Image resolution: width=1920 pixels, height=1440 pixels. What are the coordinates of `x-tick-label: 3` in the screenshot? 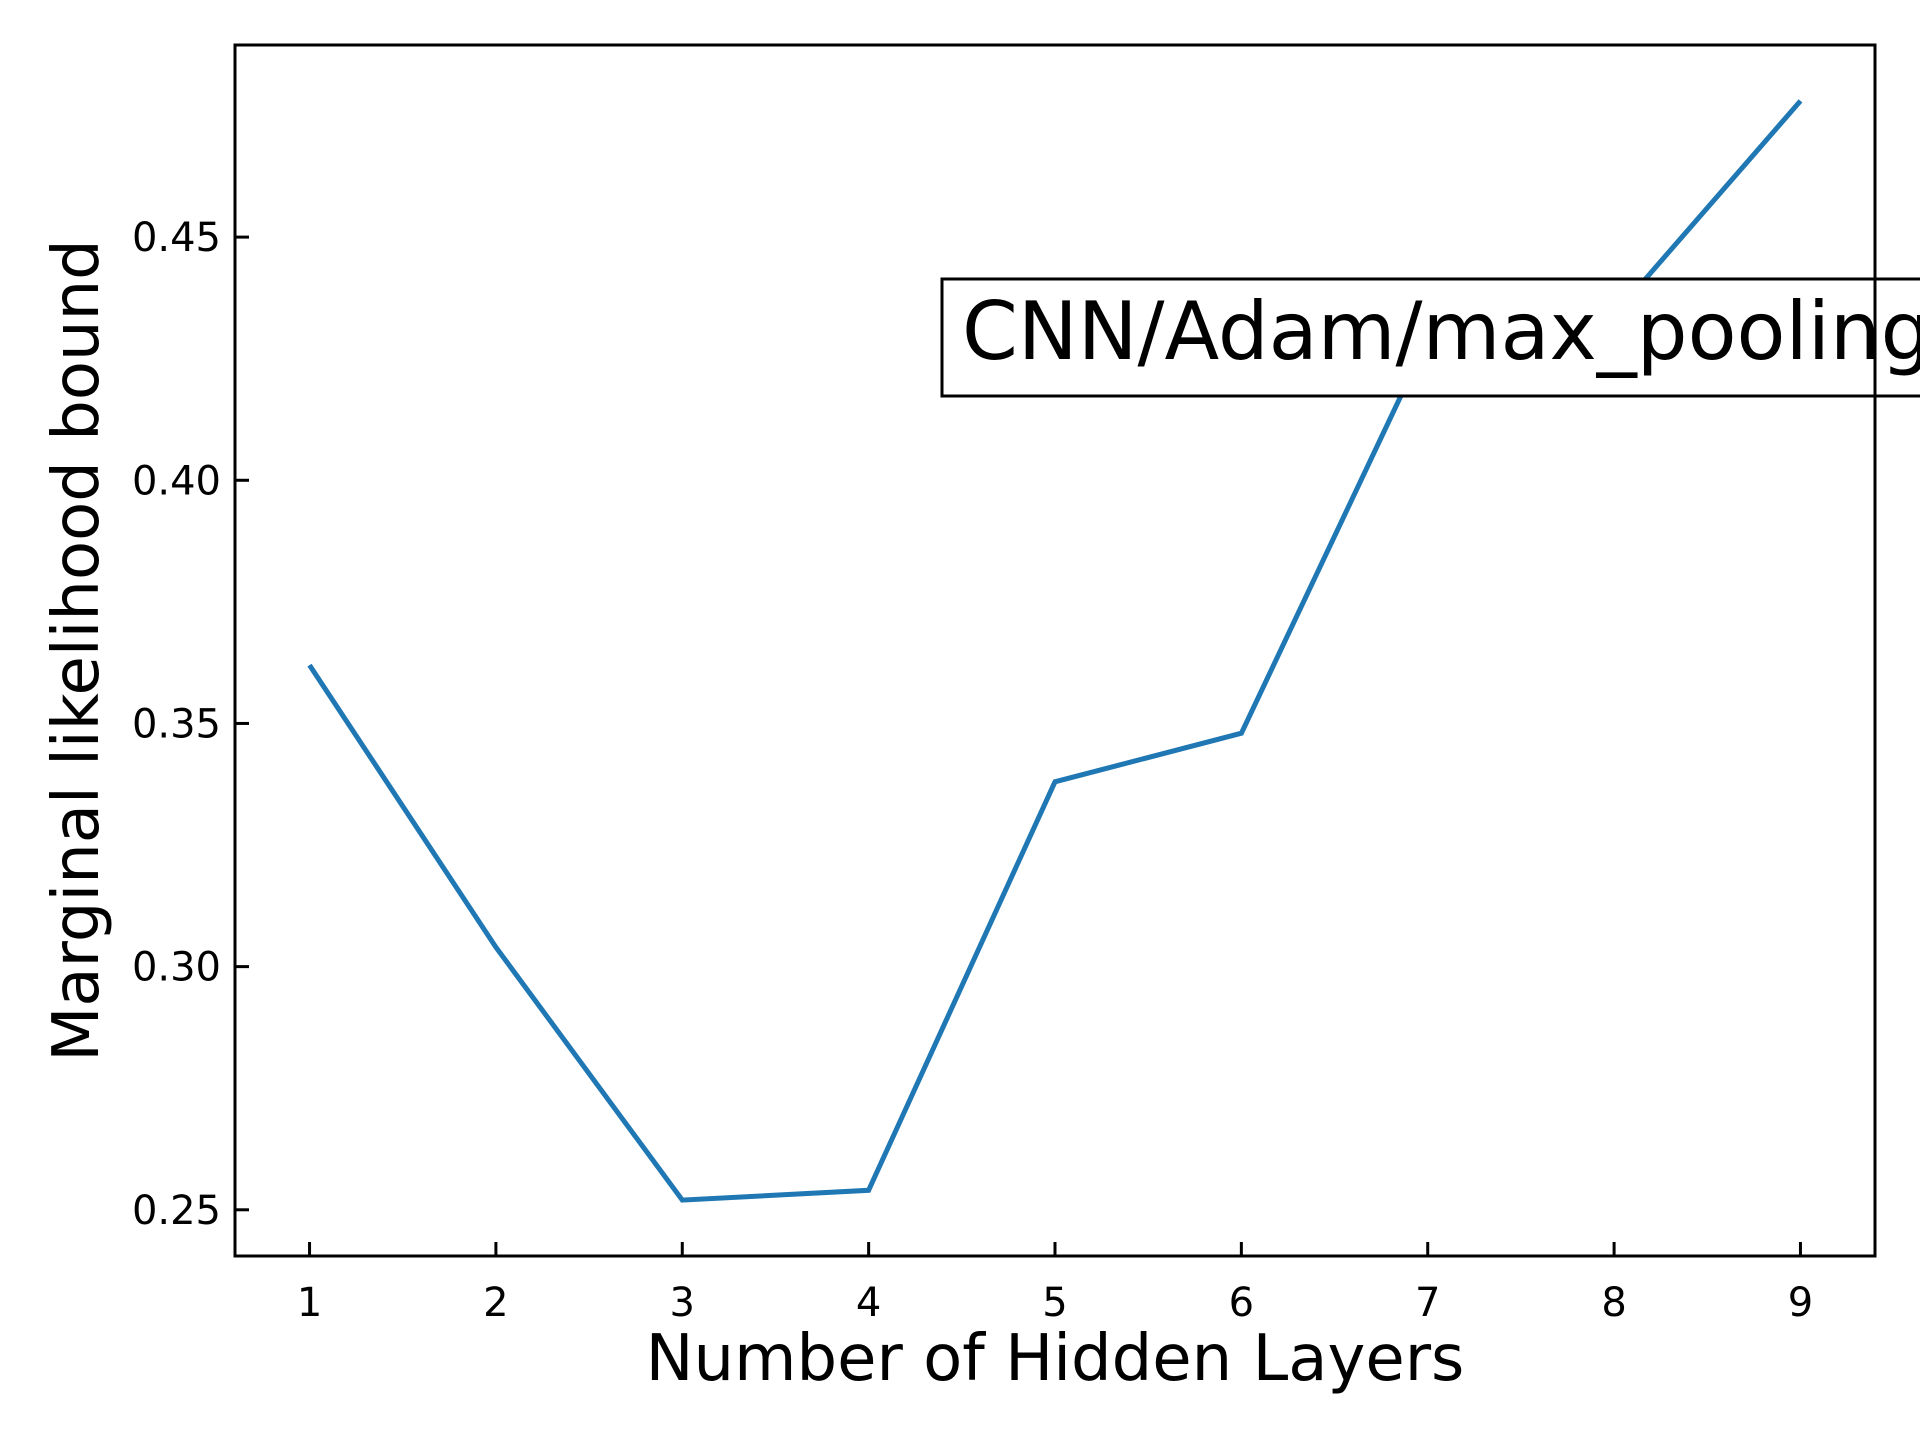 It's located at (682, 1303).